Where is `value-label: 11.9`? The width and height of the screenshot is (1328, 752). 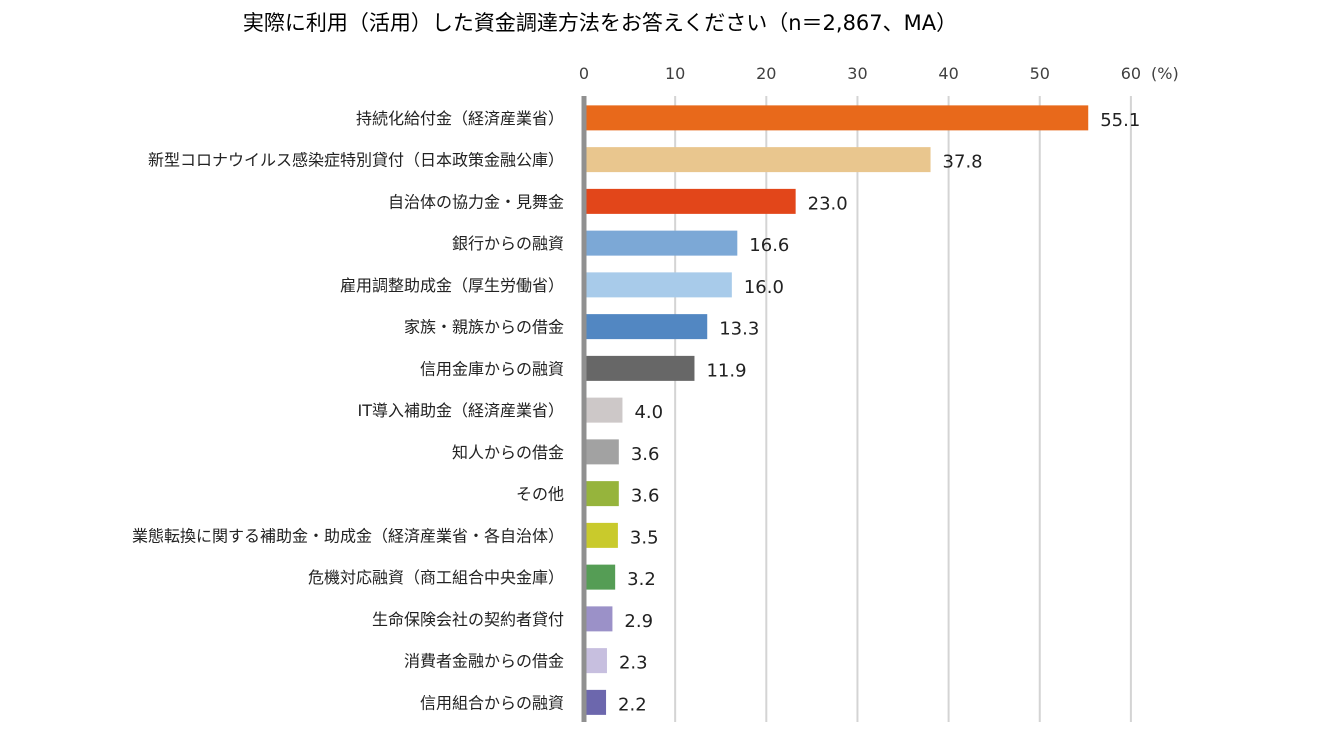
value-label: 11.9 is located at coordinates (726, 370).